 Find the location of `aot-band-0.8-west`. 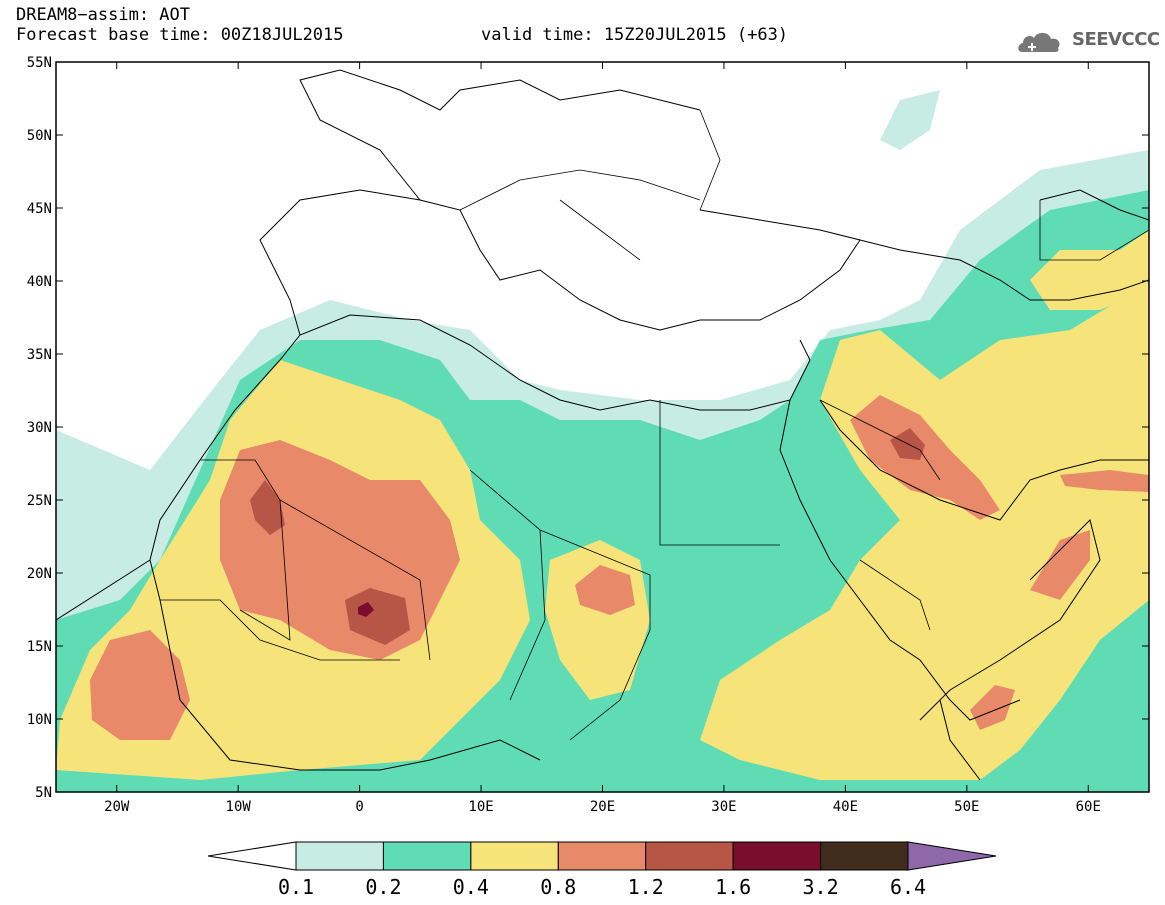

aot-band-0.8-west is located at coordinates (140, 685).